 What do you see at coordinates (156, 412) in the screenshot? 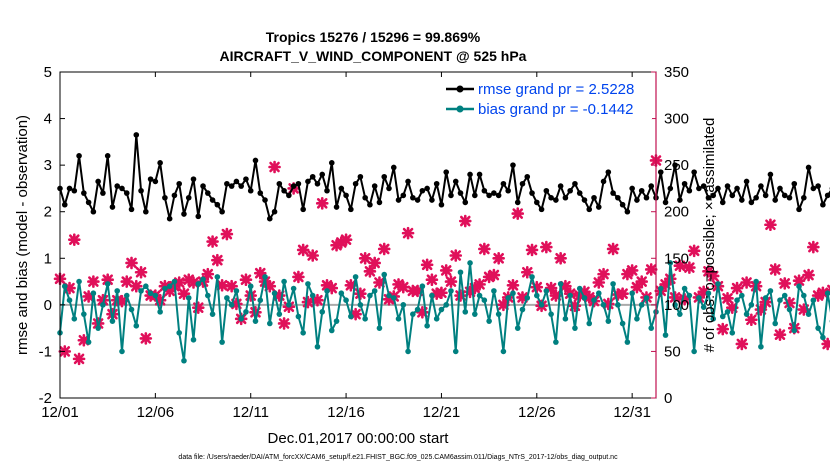
I see `x-tick-label: 12/06` at bounding box center [156, 412].